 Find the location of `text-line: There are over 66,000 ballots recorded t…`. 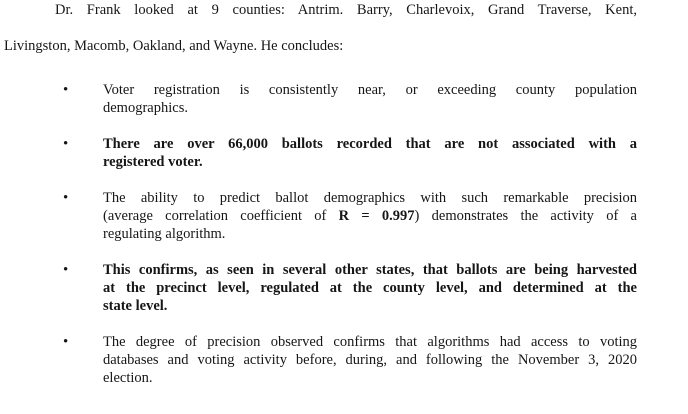

text-line: There are over 66,000 ballots recorded t… is located at coordinates (370, 144).